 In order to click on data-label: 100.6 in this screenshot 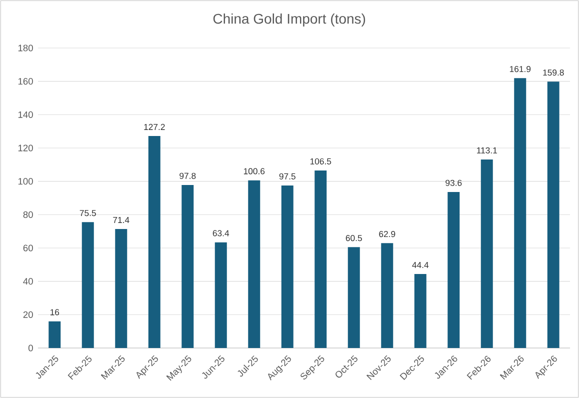, I will do `click(254, 171)`.